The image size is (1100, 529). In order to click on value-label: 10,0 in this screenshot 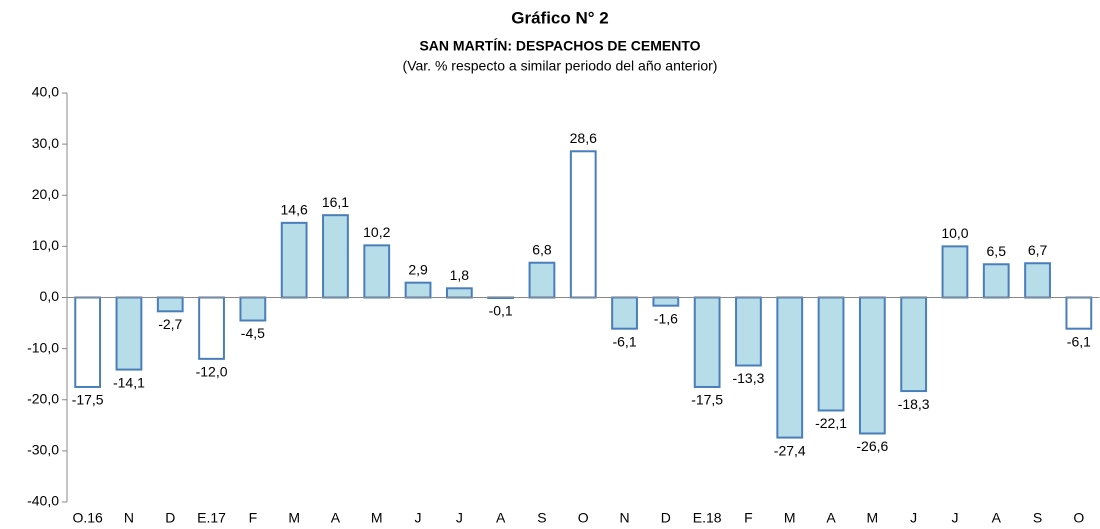, I will do `click(954, 233)`.